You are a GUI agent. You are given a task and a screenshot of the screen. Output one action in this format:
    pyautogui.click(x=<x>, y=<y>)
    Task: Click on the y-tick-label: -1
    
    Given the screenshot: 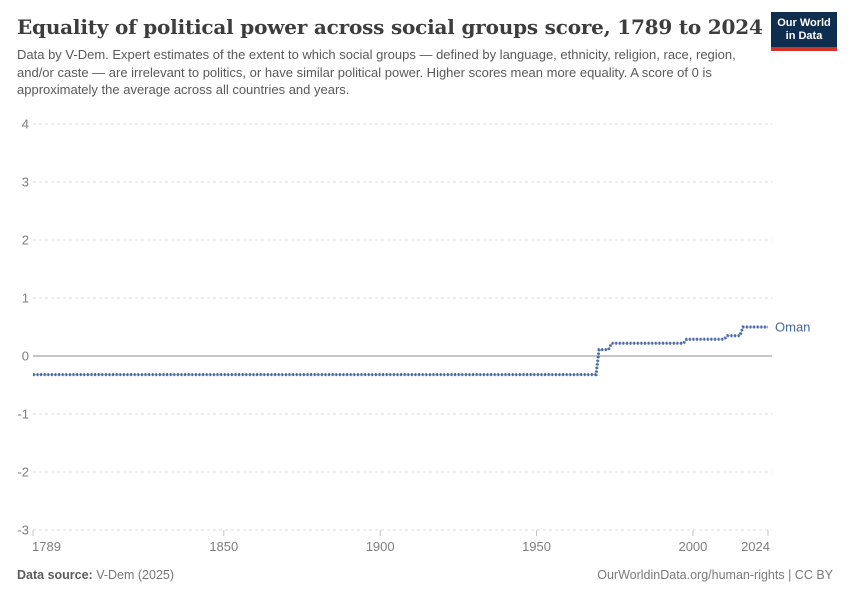 What is the action you would take?
    pyautogui.click(x=23, y=414)
    